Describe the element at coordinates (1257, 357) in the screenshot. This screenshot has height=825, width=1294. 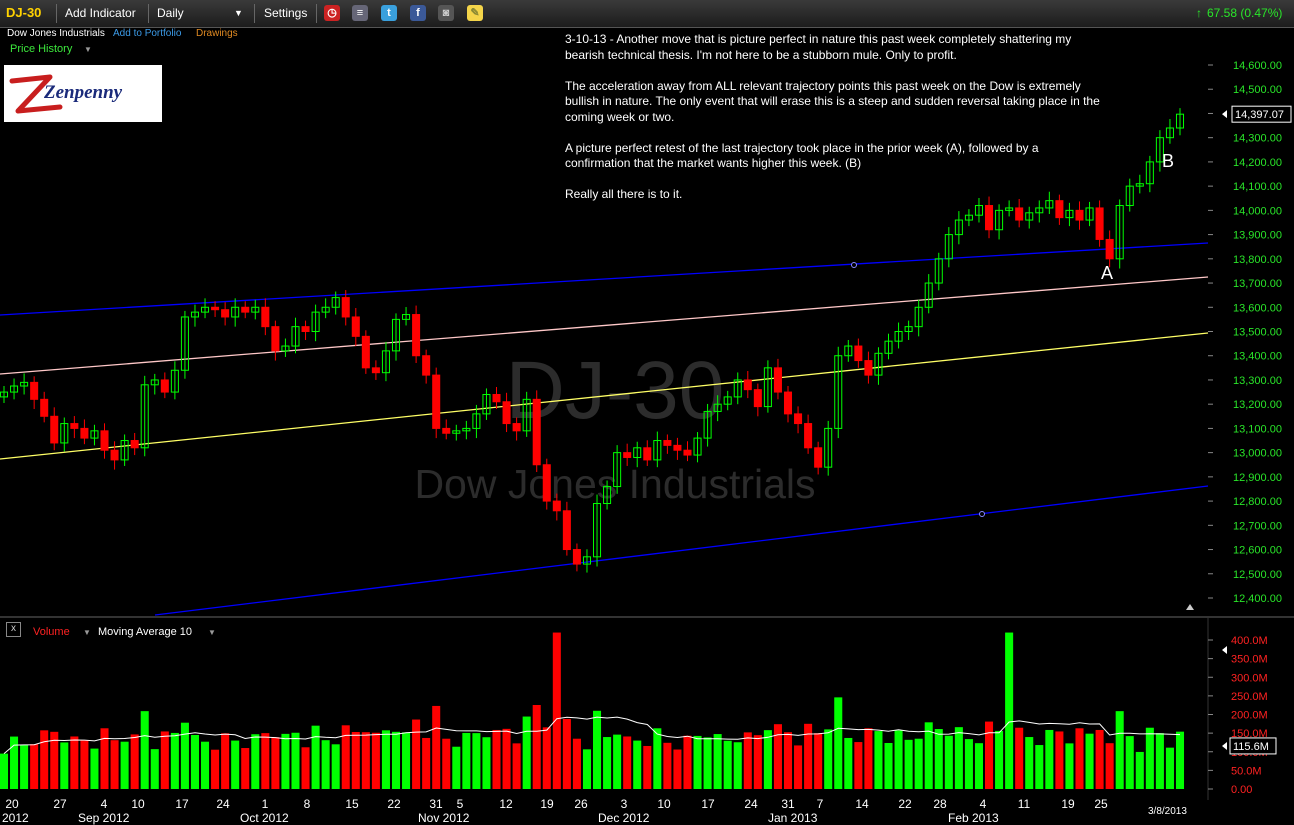
I see `price-tick-label: 13,400.00` at that location.